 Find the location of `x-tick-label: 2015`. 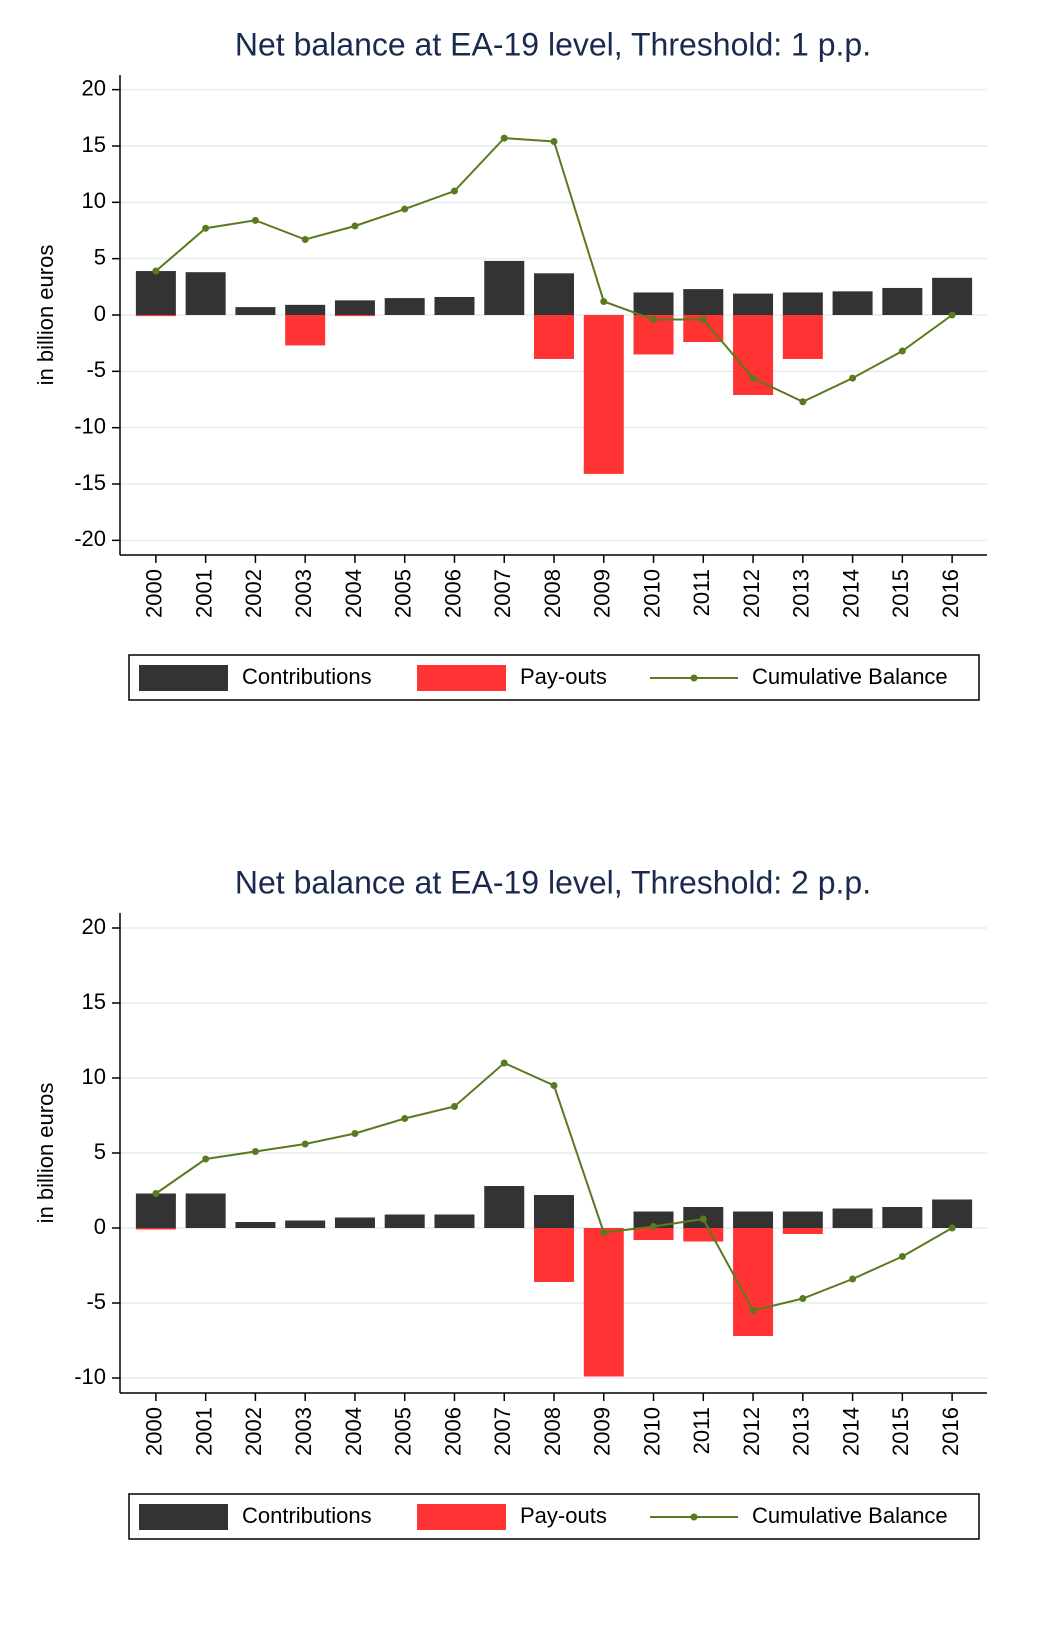

x-tick-label: 2015 is located at coordinates (900, 593).